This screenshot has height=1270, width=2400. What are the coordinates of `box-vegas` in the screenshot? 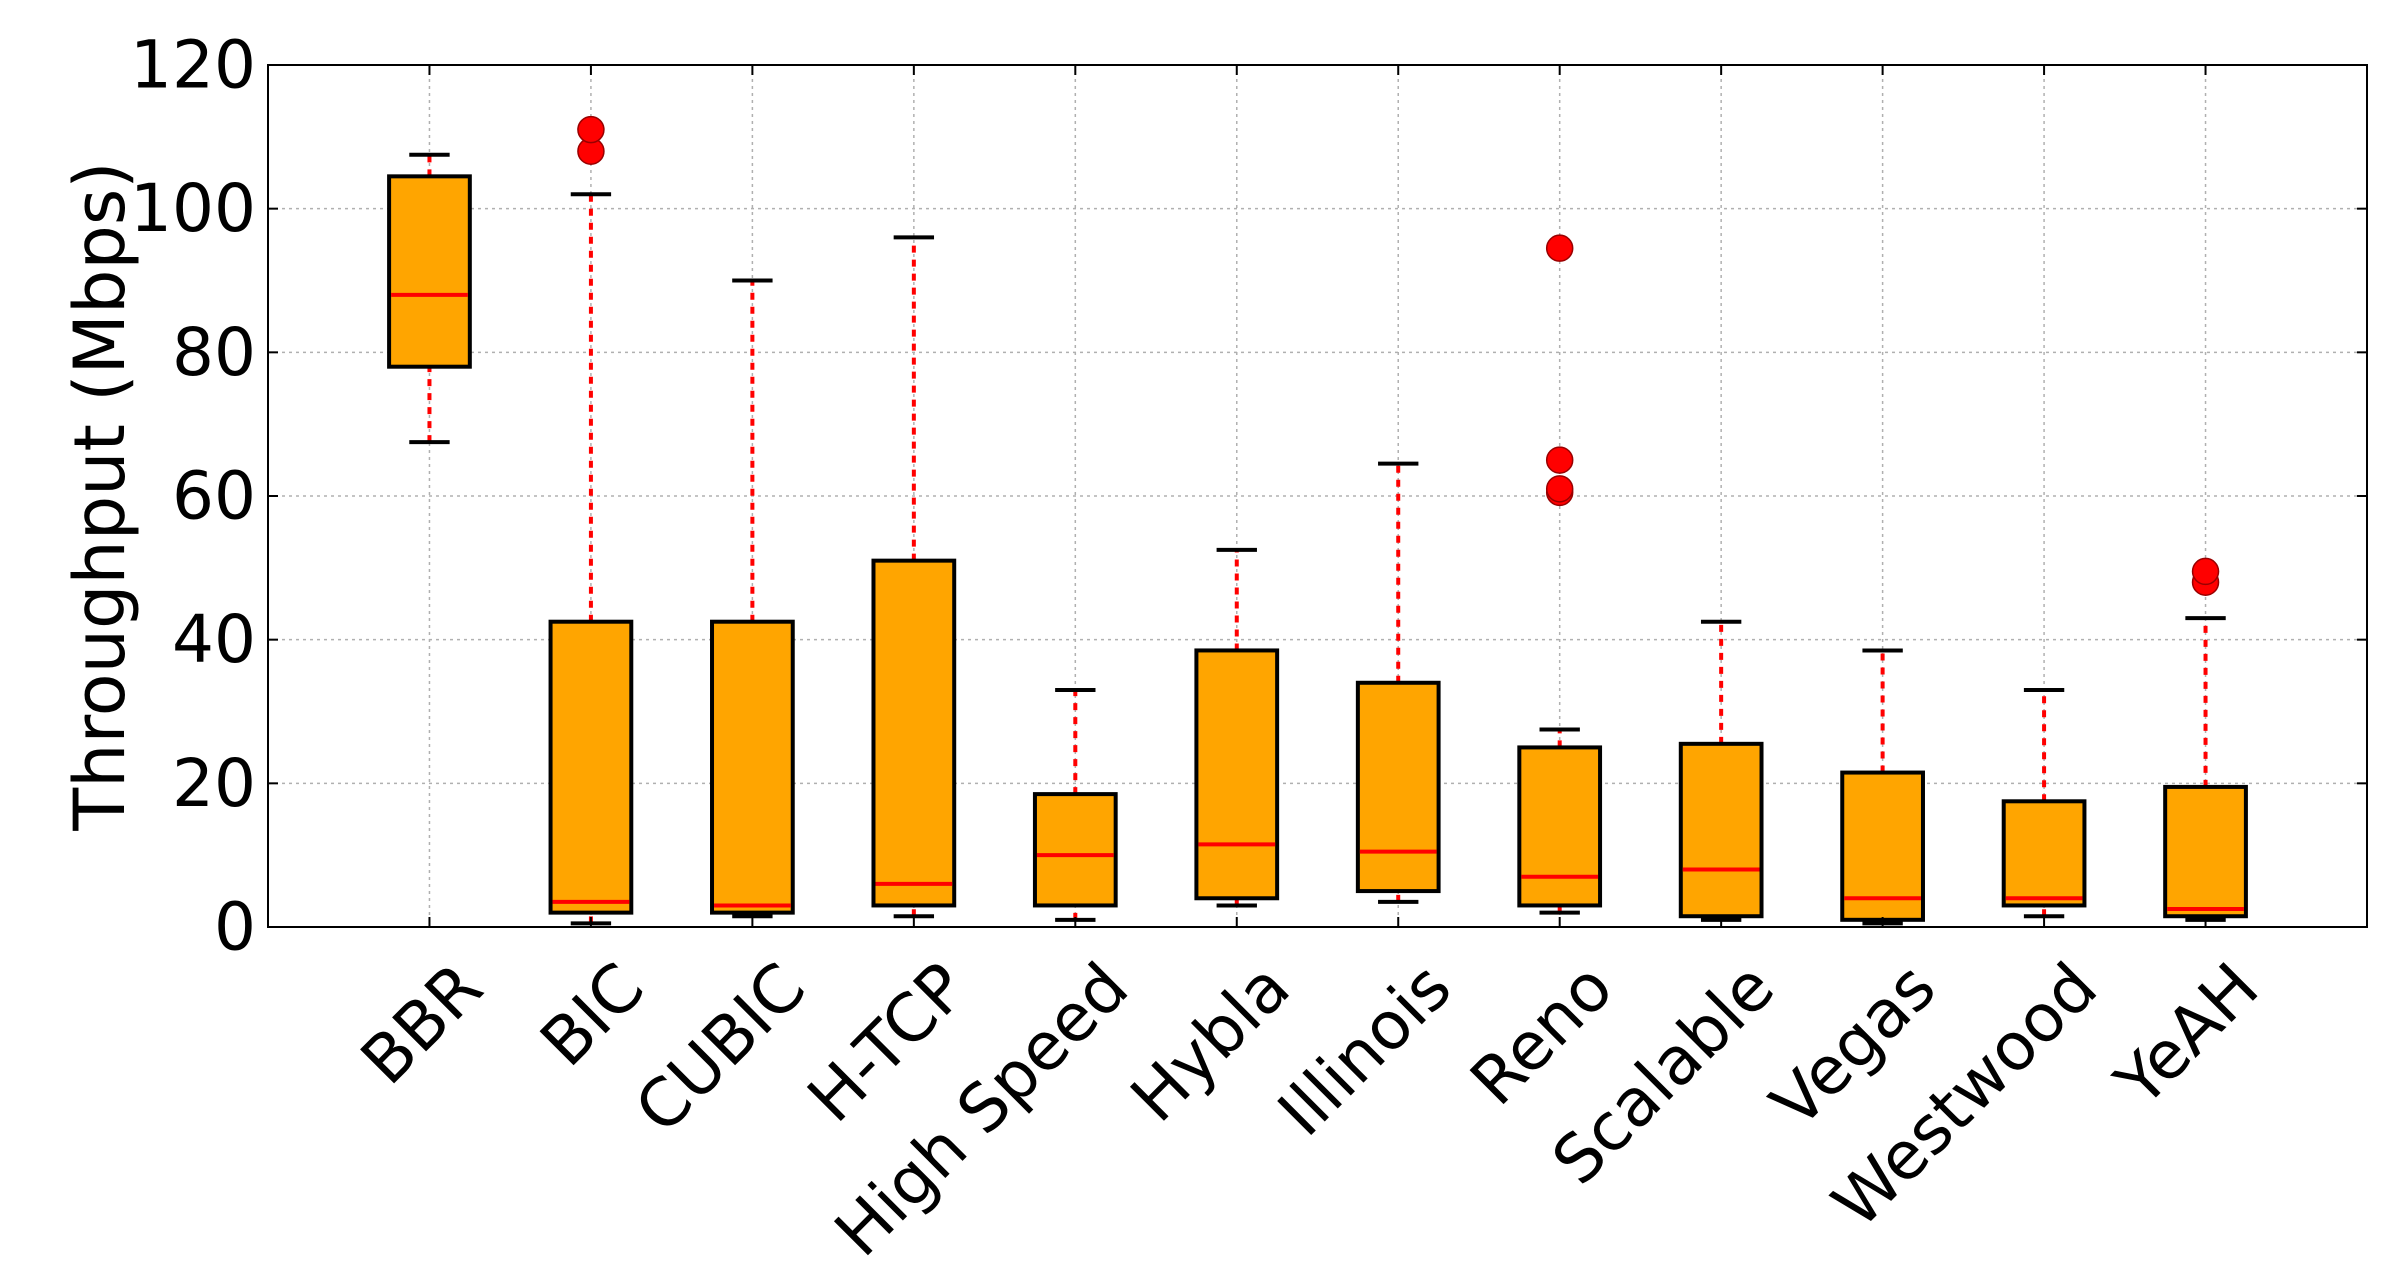 It's located at (1882, 787).